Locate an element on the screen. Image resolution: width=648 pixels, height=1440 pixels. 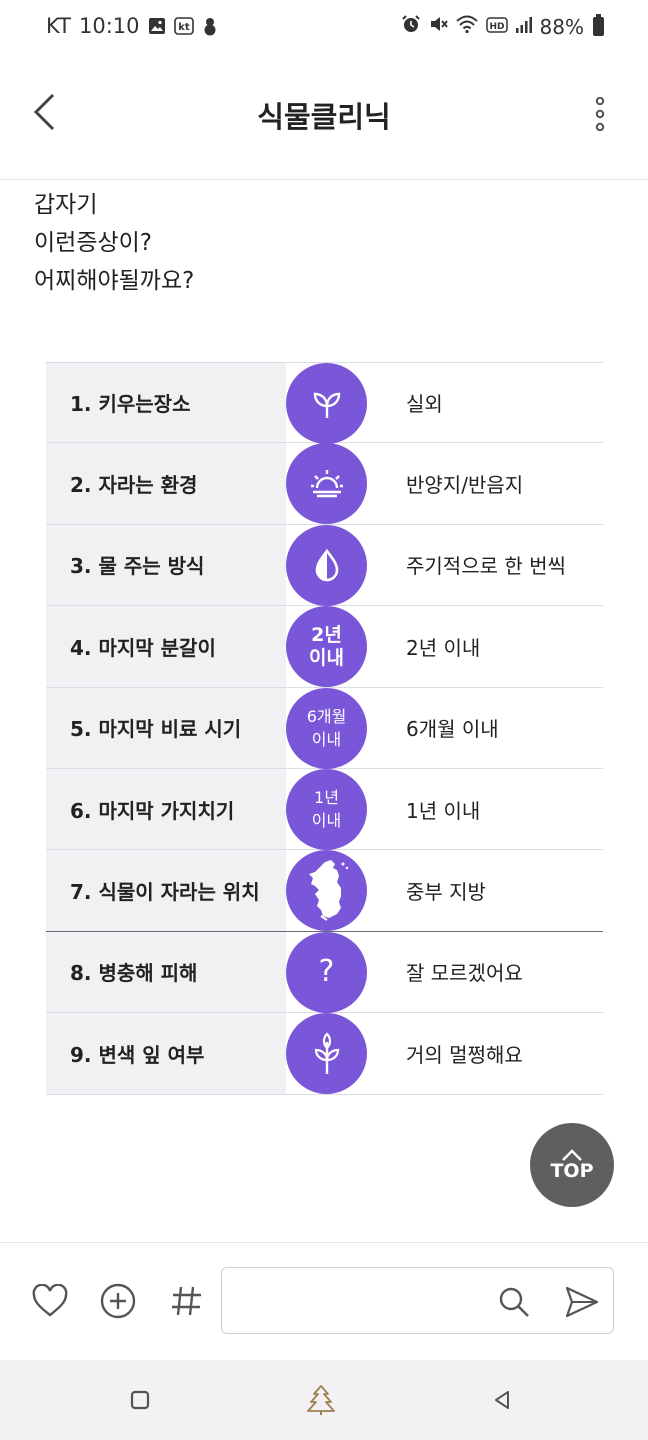
info-label: 4. 마지막 분갈이 is located at coordinates (166, 646).